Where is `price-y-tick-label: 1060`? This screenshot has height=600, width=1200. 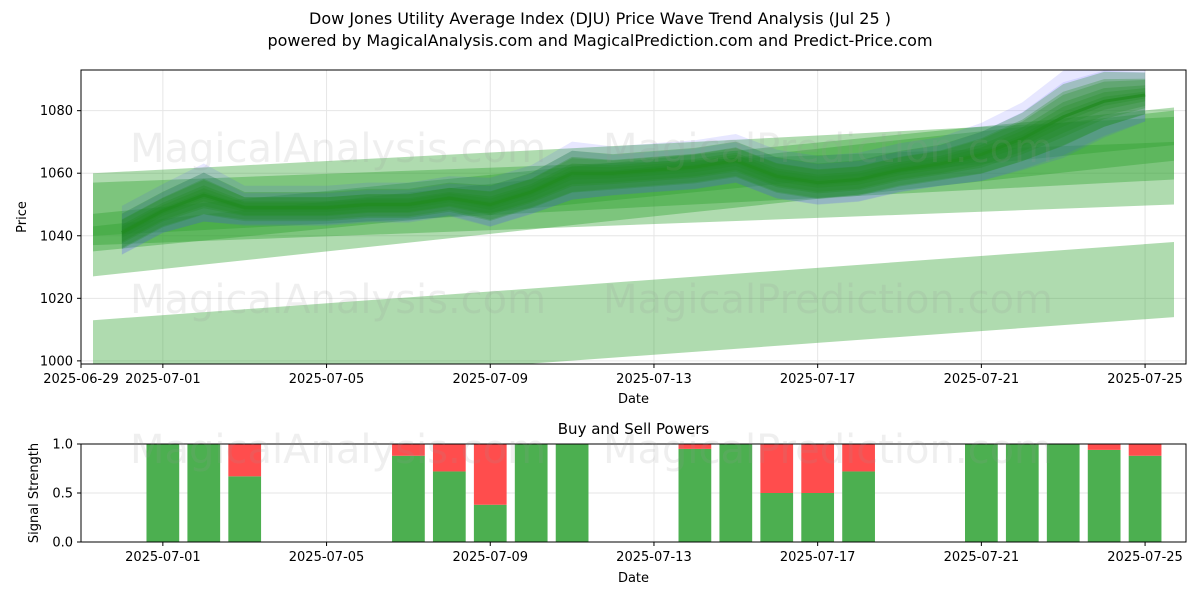 price-y-tick-label: 1060 is located at coordinates (56, 174).